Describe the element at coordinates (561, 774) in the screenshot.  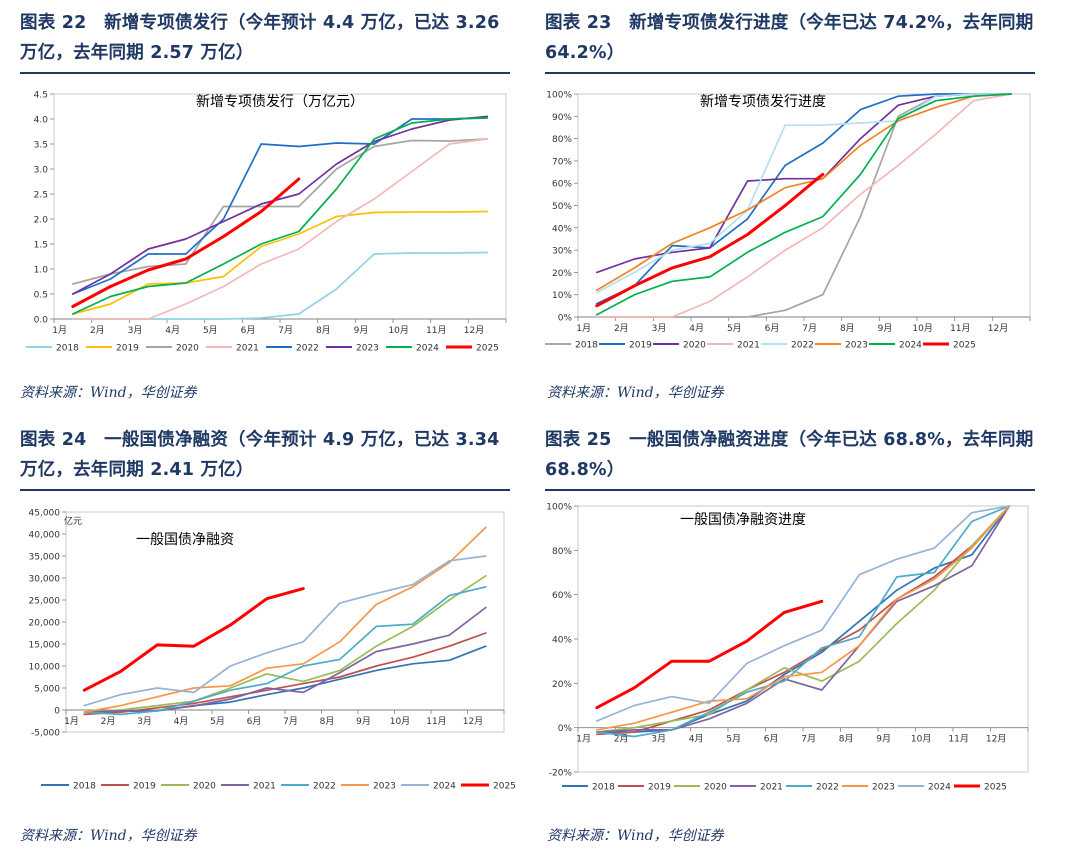
I see `y-tick-label: -20%` at that location.